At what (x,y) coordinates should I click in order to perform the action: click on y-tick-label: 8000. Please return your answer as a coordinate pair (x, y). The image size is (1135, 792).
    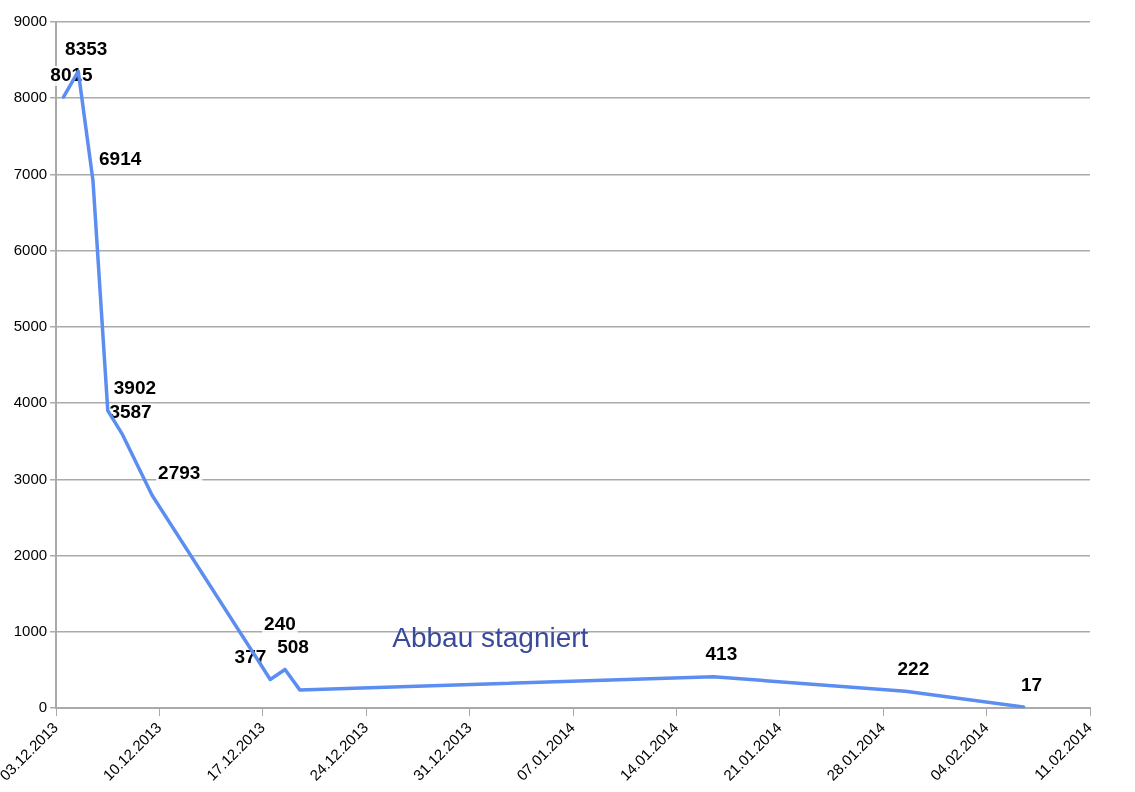
    Looking at the image, I should click on (30, 97).